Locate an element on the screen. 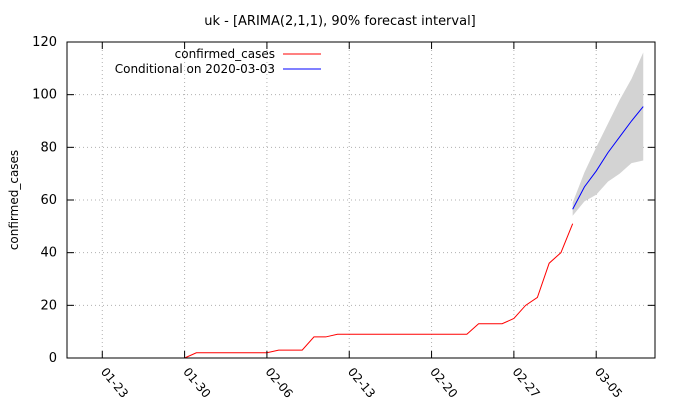  legend-label-conditional: Conditional on 2020-03-03 is located at coordinates (195, 69).